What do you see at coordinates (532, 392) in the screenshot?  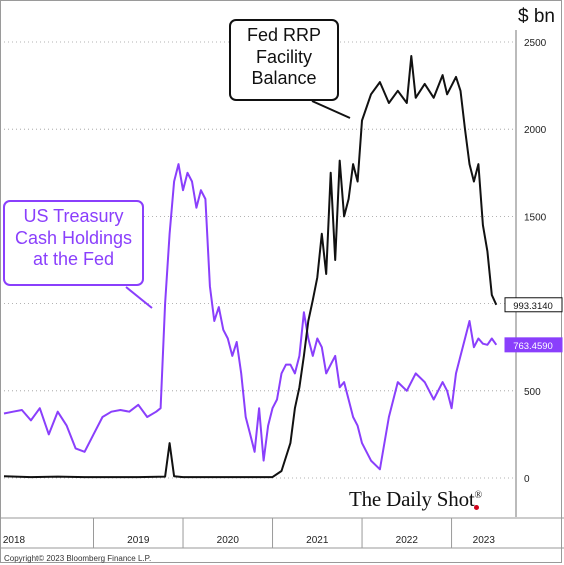 I see `y-tick-label: 500` at bounding box center [532, 392].